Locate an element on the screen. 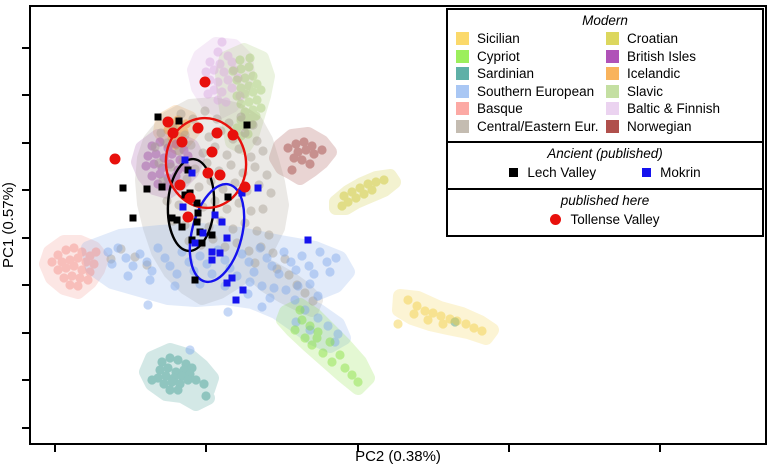  legend-item-label: Tollense Valley is located at coordinates (615, 219).